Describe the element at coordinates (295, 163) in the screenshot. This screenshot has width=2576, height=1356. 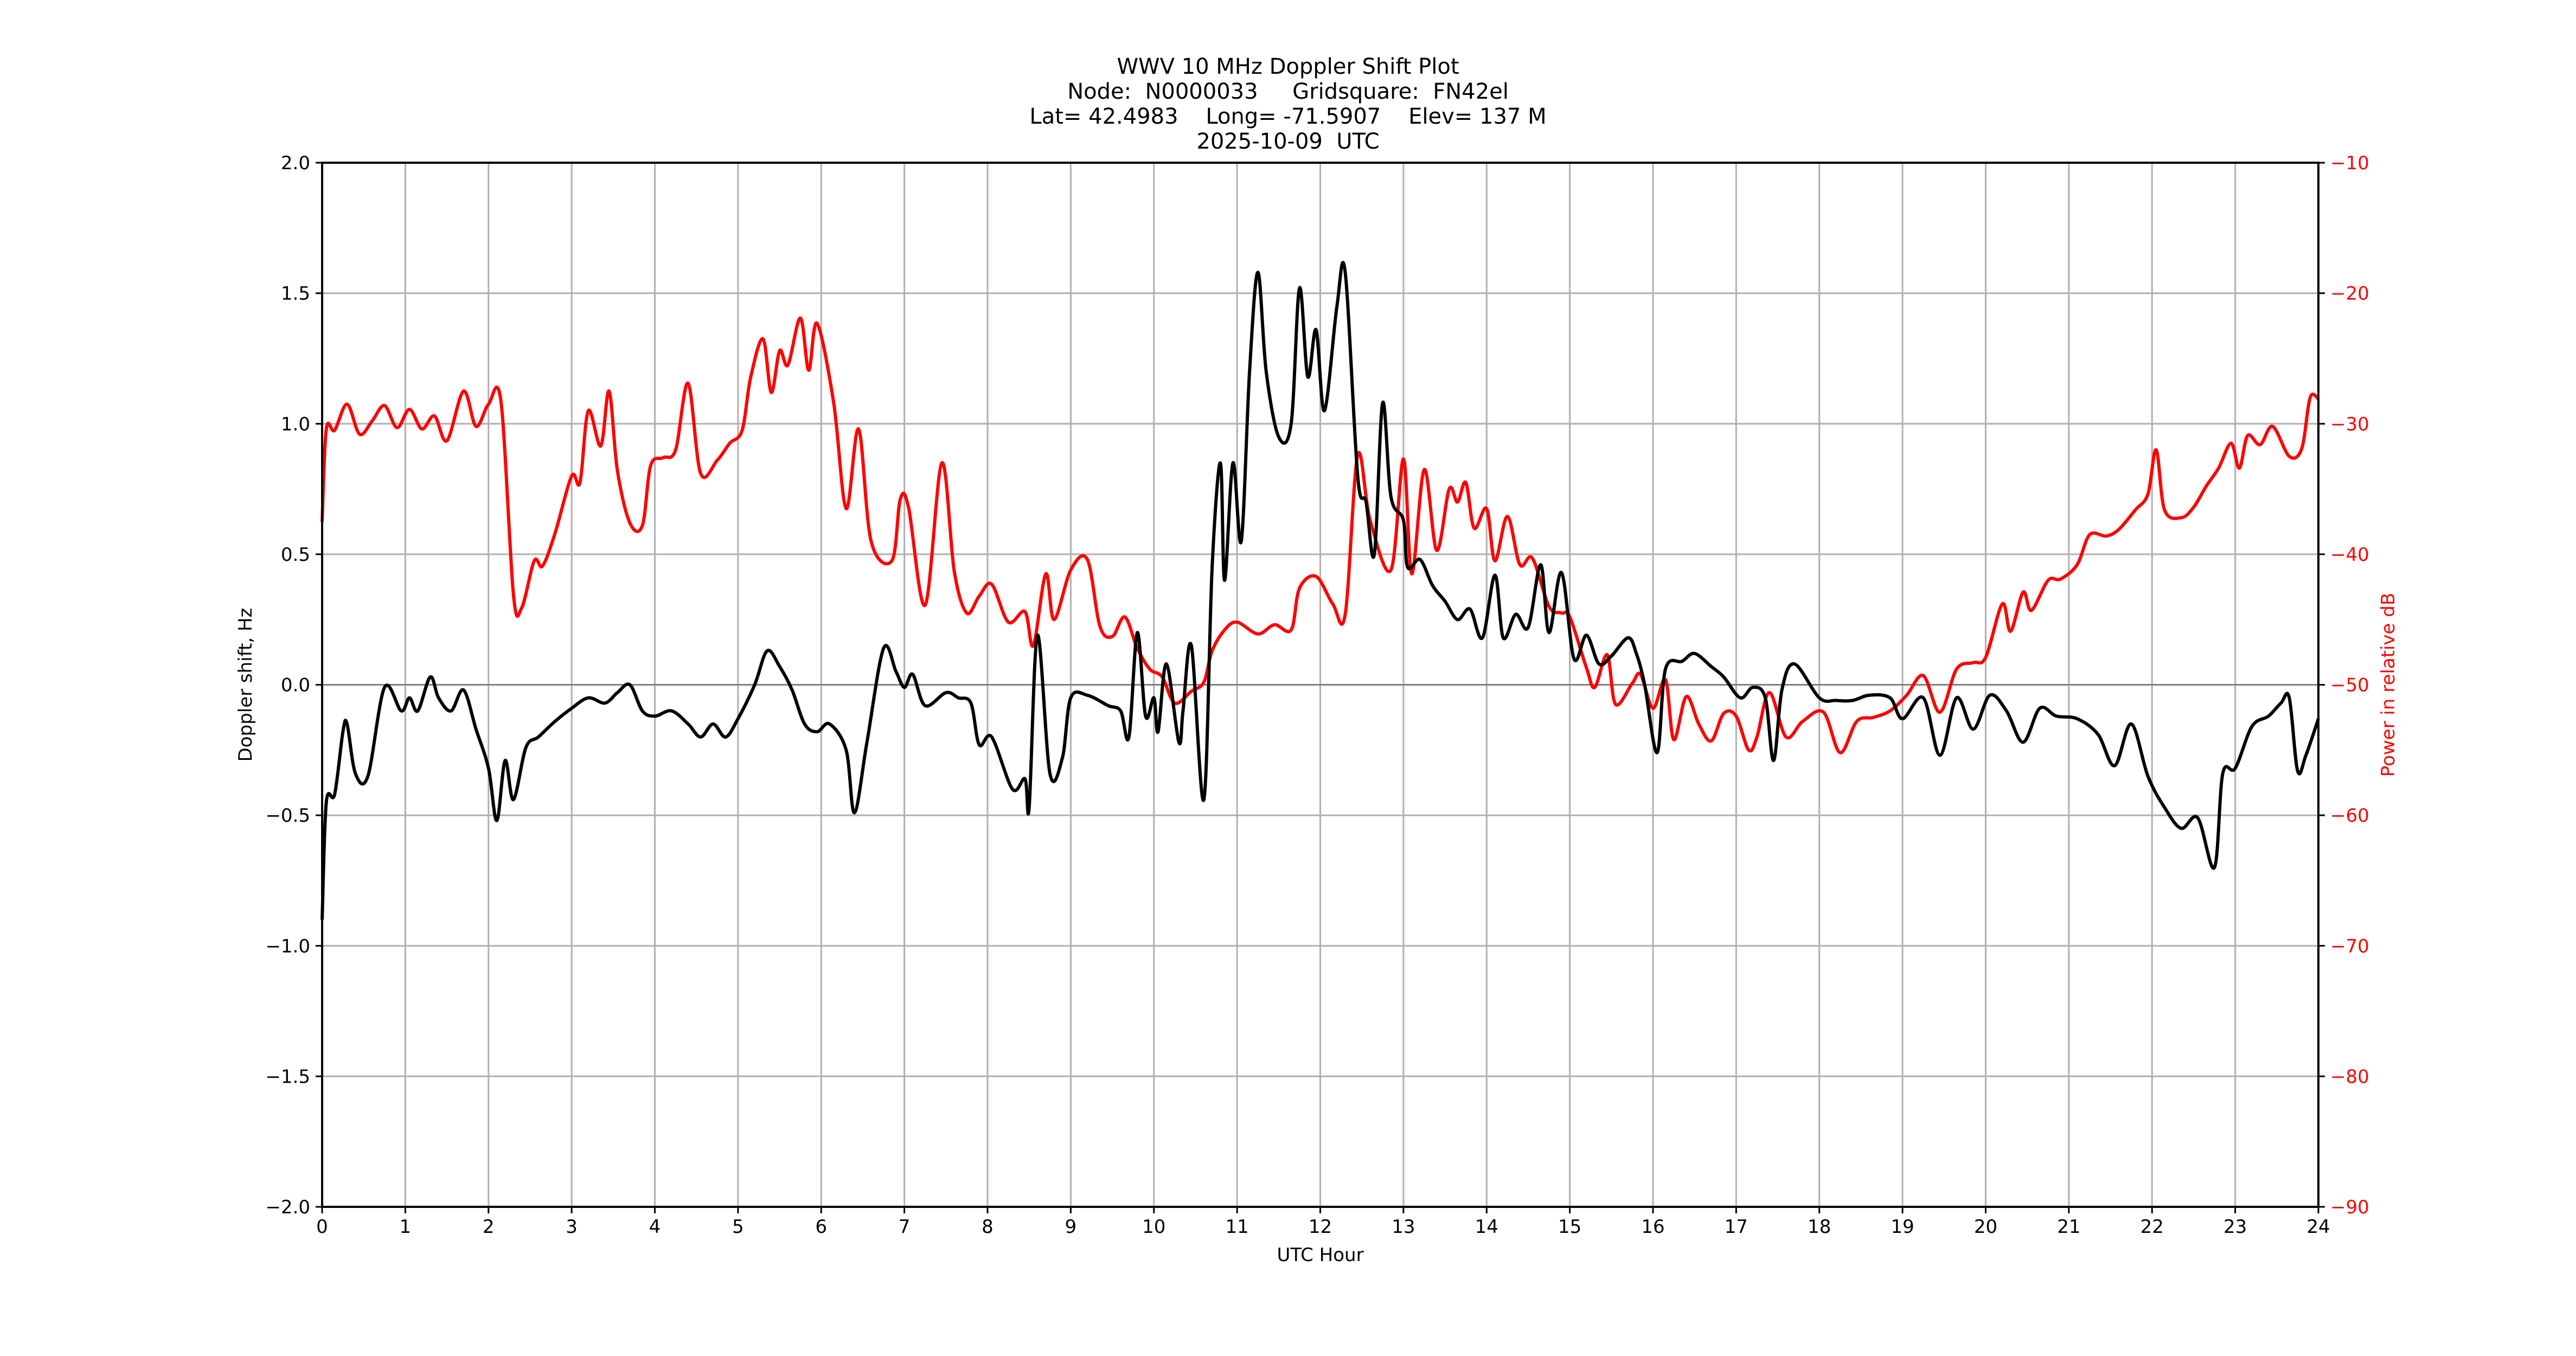
I see `y-tick-label: 2.0` at that location.